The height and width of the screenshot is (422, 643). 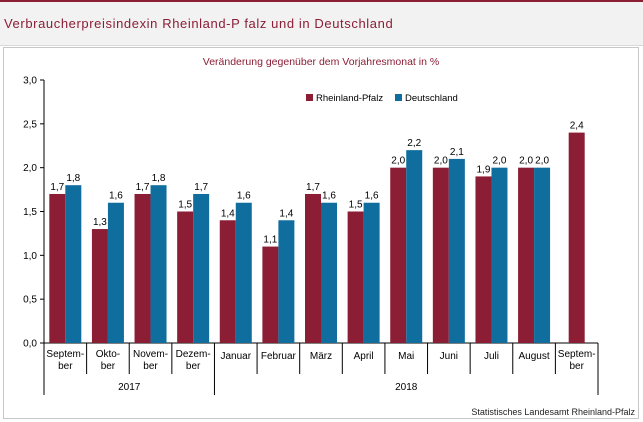 What do you see at coordinates (553, 412) in the screenshot?
I see `source-note: Statistisches Landesamt Rheinland-Pfalz` at bounding box center [553, 412].